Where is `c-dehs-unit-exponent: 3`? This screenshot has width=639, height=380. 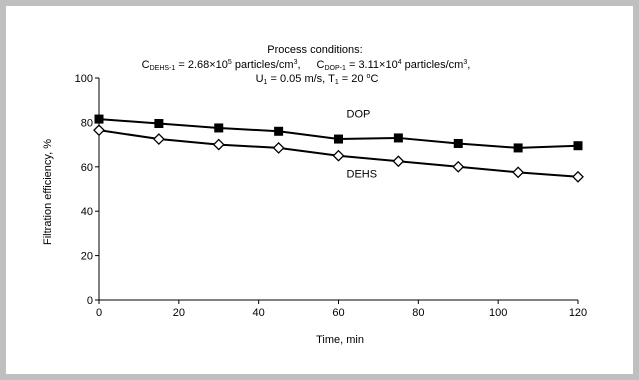
c-dehs-unit-exponent: 3 is located at coordinates (296, 62).